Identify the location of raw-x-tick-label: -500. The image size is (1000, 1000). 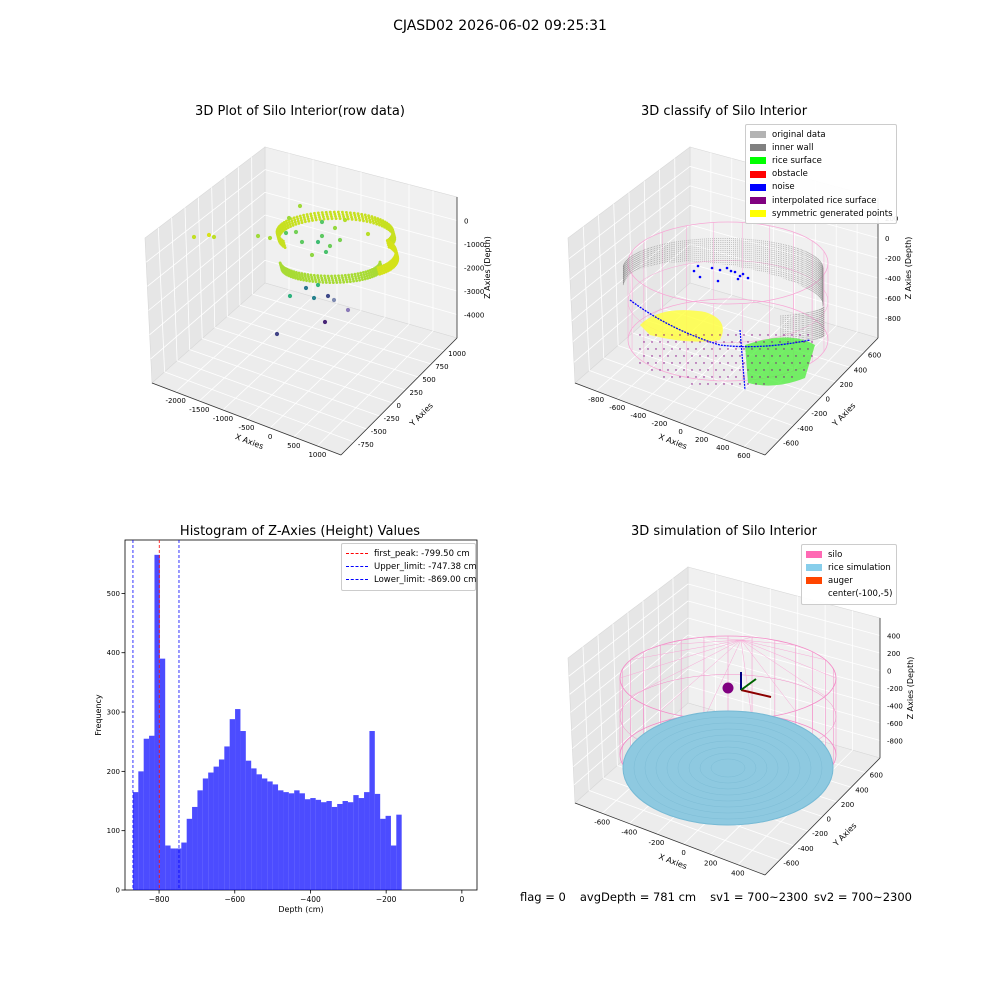
(247, 428).